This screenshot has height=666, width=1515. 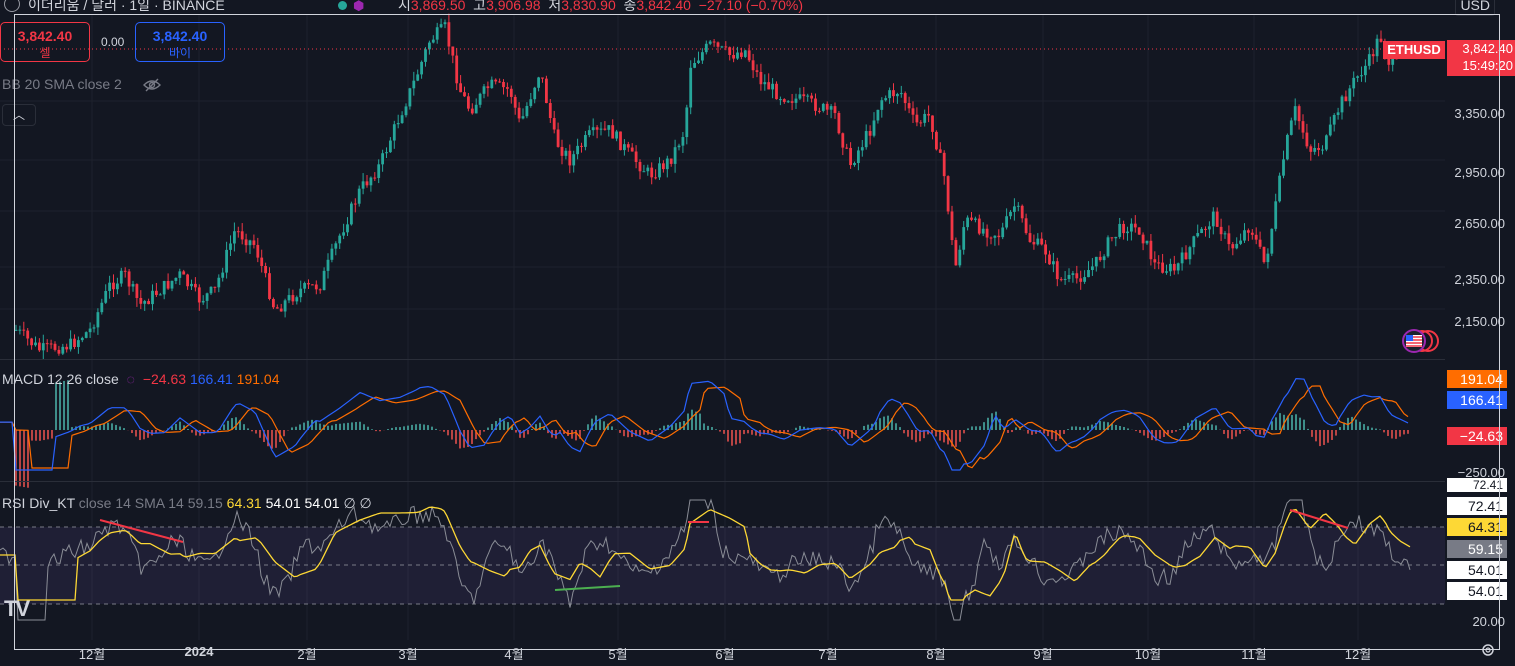 I want to click on economic-events-flag-icon, so click(x=1418, y=341).